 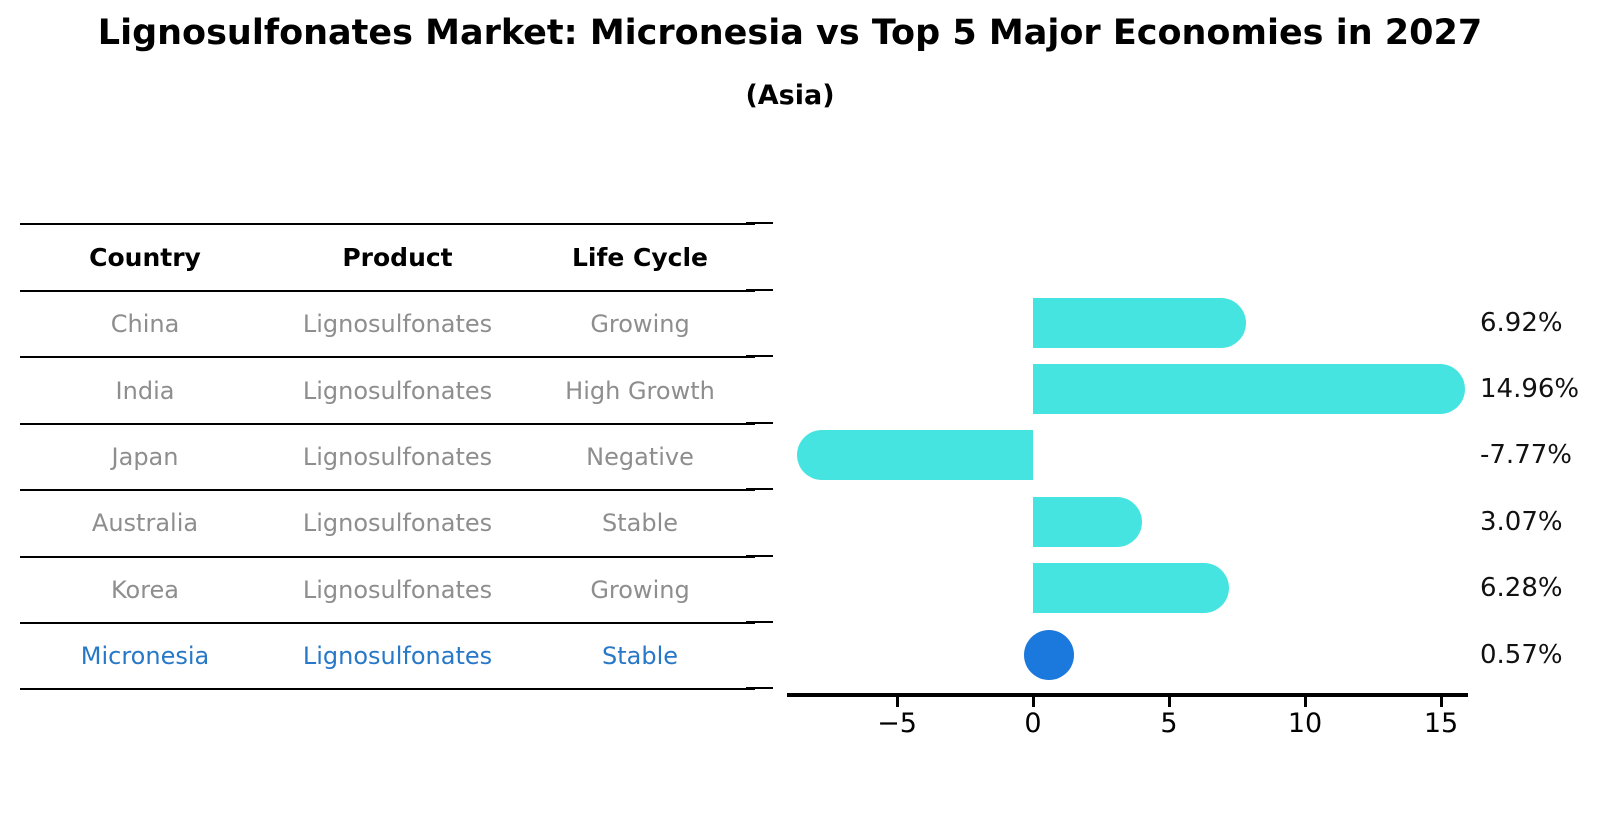 I want to click on x-axis-tick-label: −5, so click(x=897, y=723).